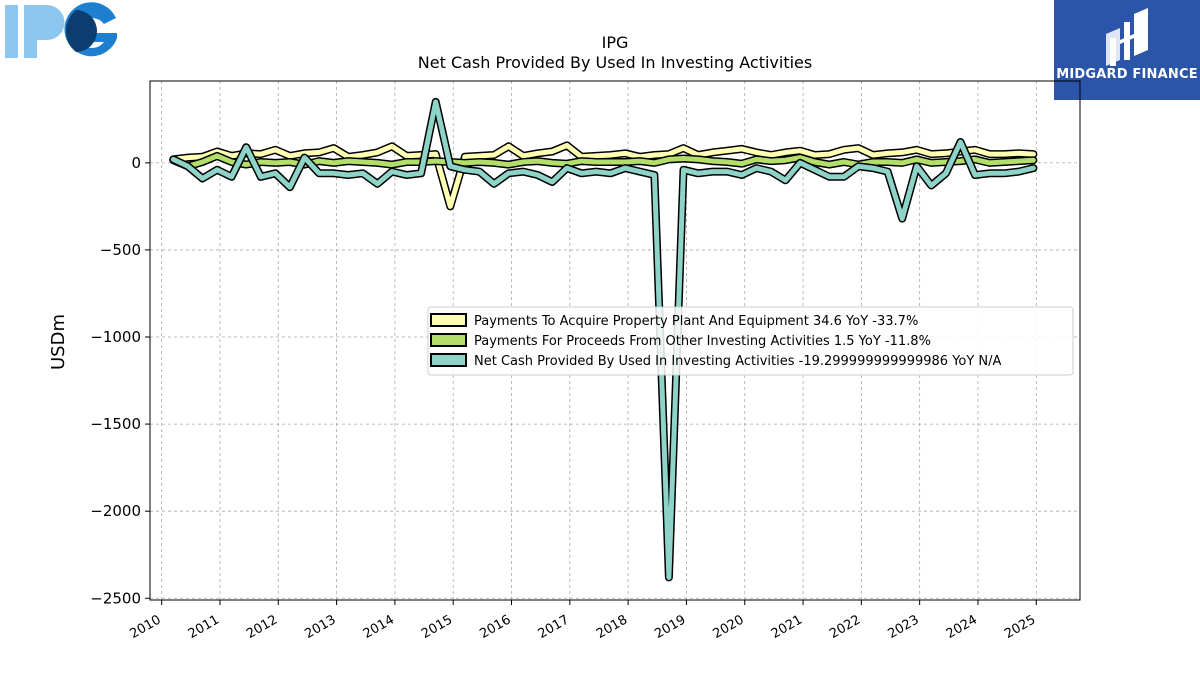 The width and height of the screenshot is (1200, 675). Describe the element at coordinates (554, 627) in the screenshot. I see `x-tick-label: 2017` at that location.